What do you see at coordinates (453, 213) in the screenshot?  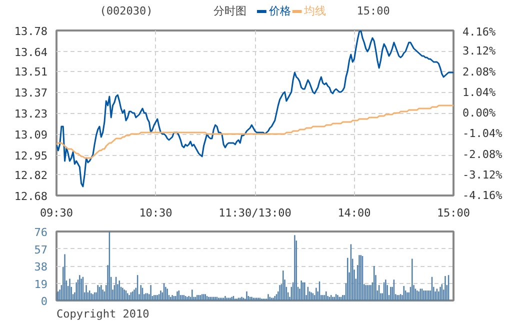 I see `x-tick-label: 15:00` at bounding box center [453, 213].